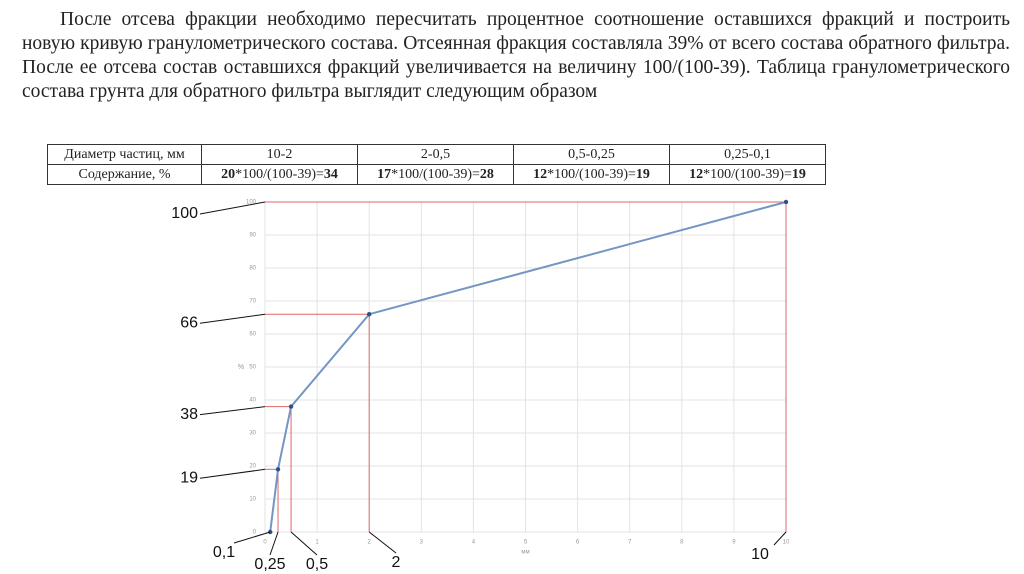 Image resolution: width=1024 pixels, height=574 pixels. Describe the element at coordinates (265, 543) in the screenshot. I see `x-tick-label: 0` at that location.